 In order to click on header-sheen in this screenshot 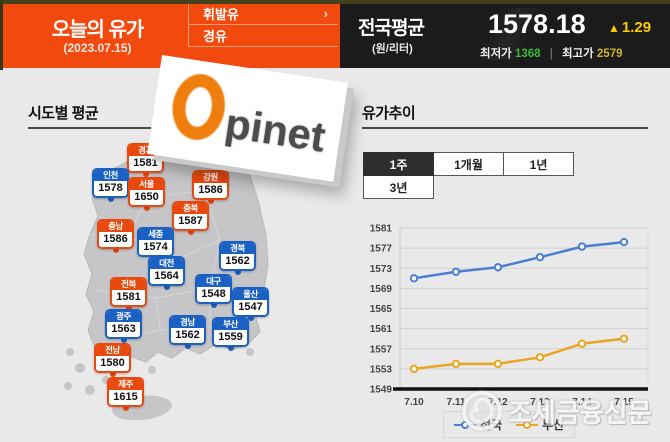, I will do `click(510, 34)`.